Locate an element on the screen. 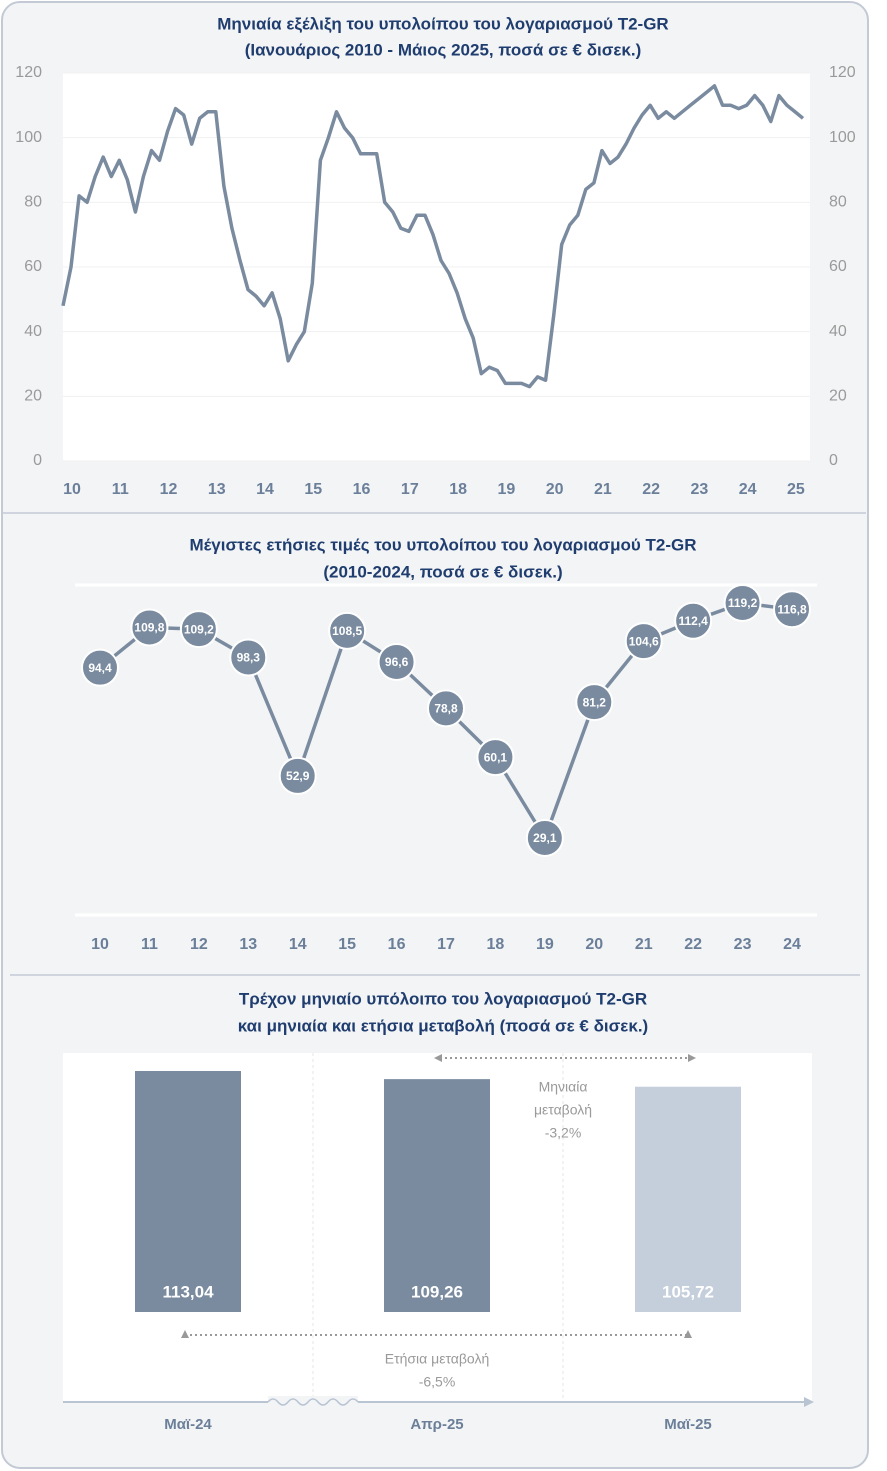 This screenshot has width=887, height=1471. data-label: 113,04 is located at coordinates (188, 1291).